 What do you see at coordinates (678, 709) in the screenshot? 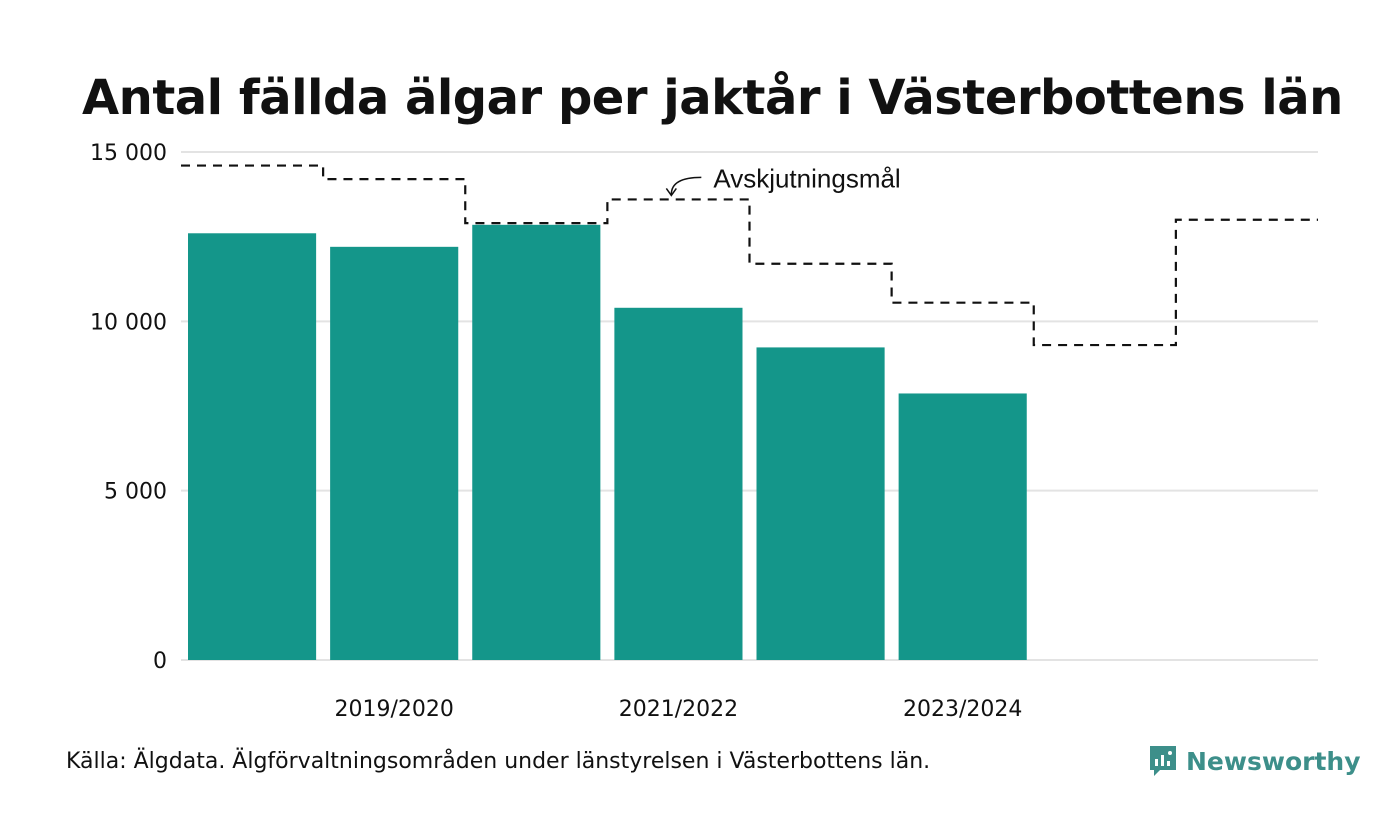
I see `x-tick-label: 2021/2022` at bounding box center [678, 709].